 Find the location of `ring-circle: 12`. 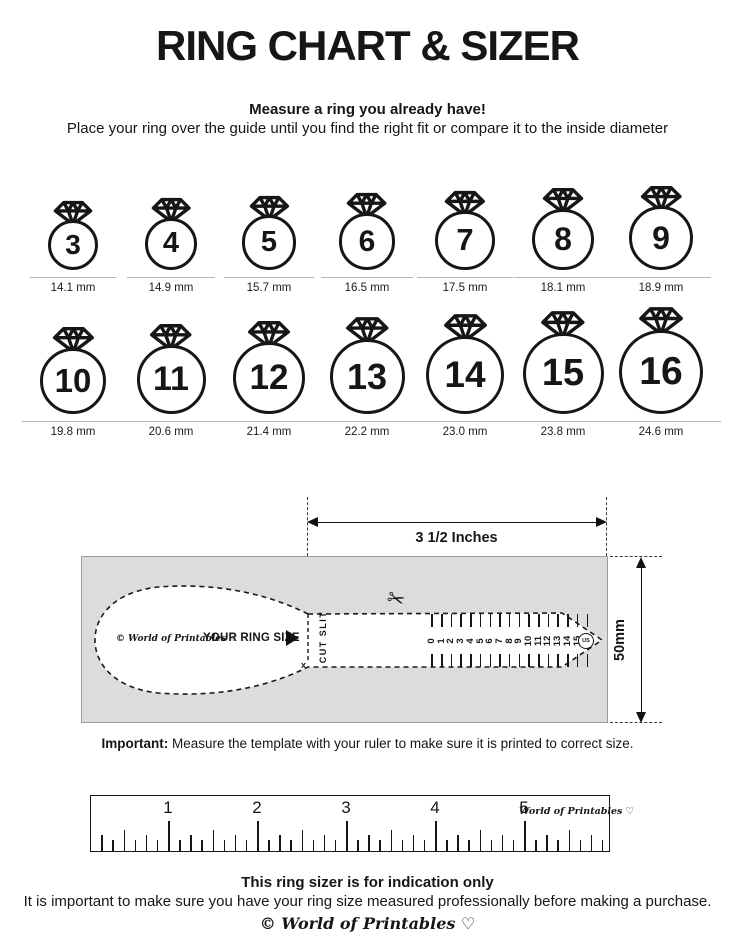

ring-circle: 12 is located at coordinates (269, 378).